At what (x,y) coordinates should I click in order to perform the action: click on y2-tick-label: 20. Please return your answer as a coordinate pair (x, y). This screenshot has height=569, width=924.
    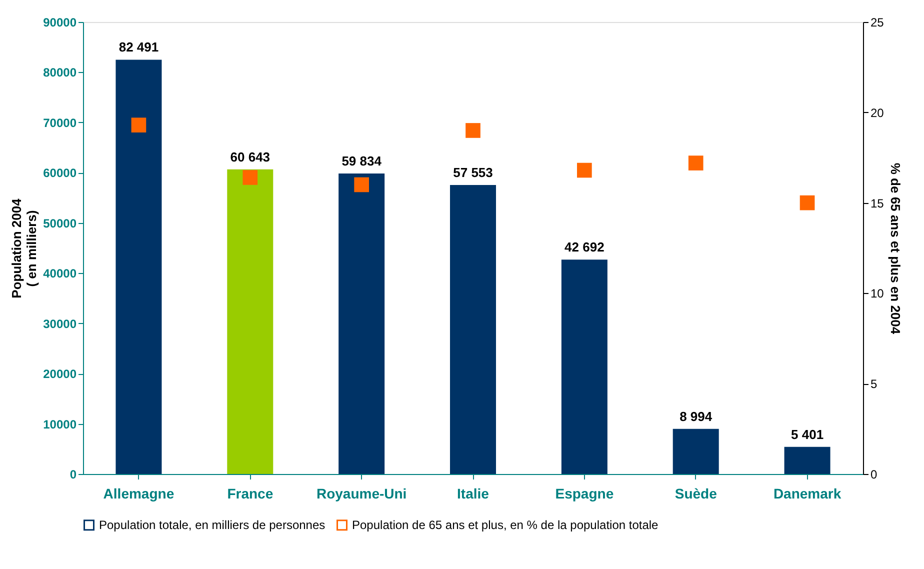
    Looking at the image, I should click on (877, 113).